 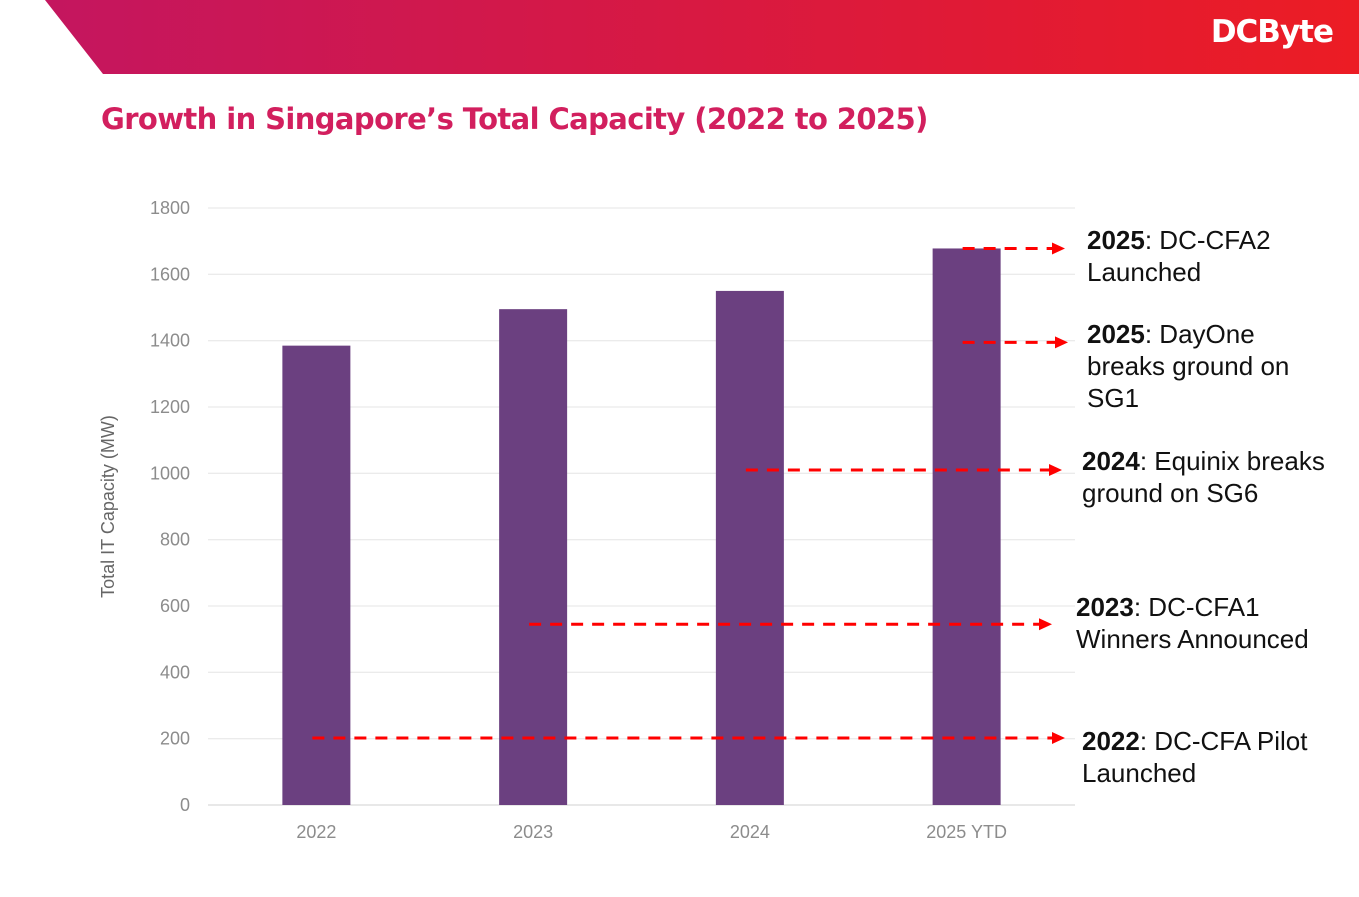 I want to click on annotation-2022: 2022: DC-CFA Pilot Launched, so click(x=1194, y=757).